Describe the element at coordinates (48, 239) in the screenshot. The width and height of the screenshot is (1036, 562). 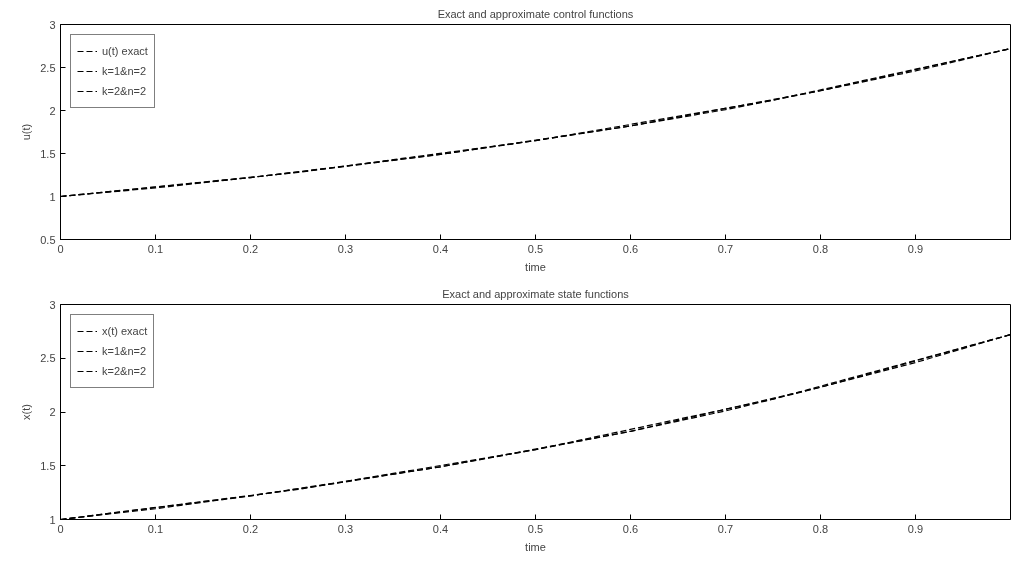
I see `y-tick-label: 0.5` at that location.